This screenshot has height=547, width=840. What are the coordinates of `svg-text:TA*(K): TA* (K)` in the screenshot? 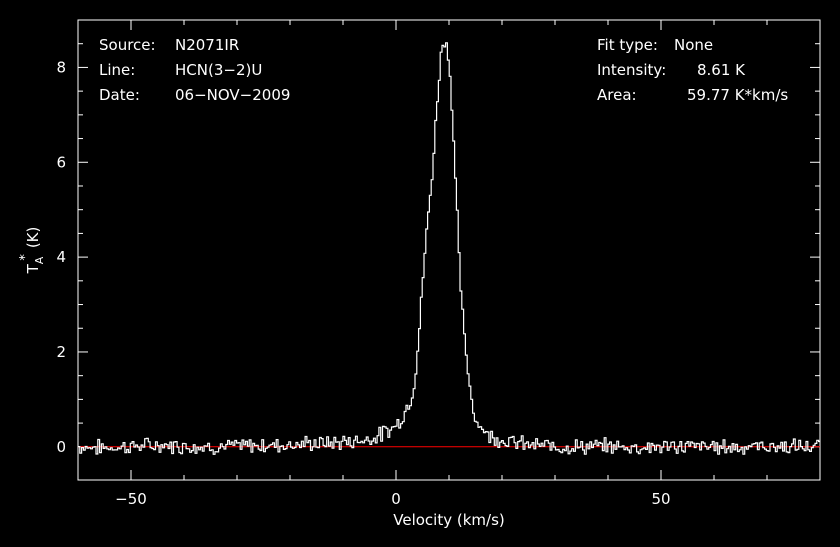 It's located at (32, 251).